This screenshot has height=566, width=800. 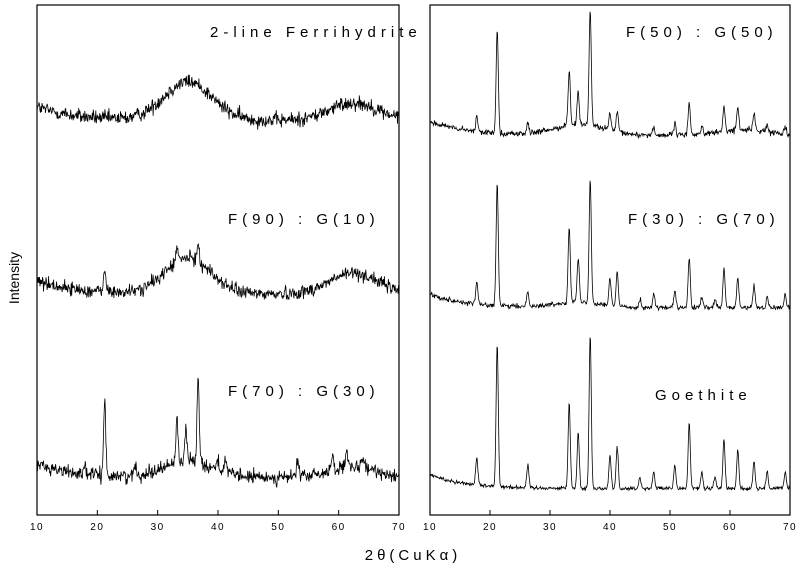 What do you see at coordinates (703, 395) in the screenshot?
I see `pattern-label: Goethite` at bounding box center [703, 395].